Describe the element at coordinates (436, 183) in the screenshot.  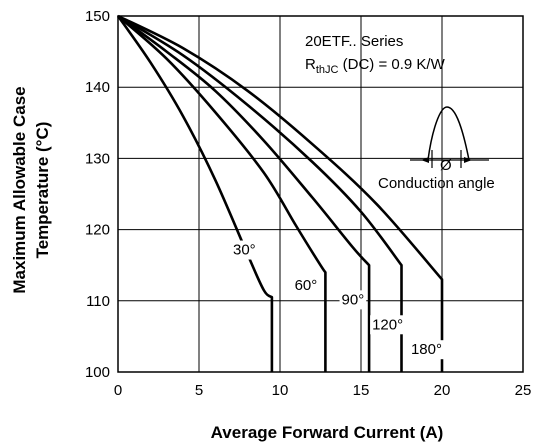
I see `inset-caption: Conduction angle` at that location.